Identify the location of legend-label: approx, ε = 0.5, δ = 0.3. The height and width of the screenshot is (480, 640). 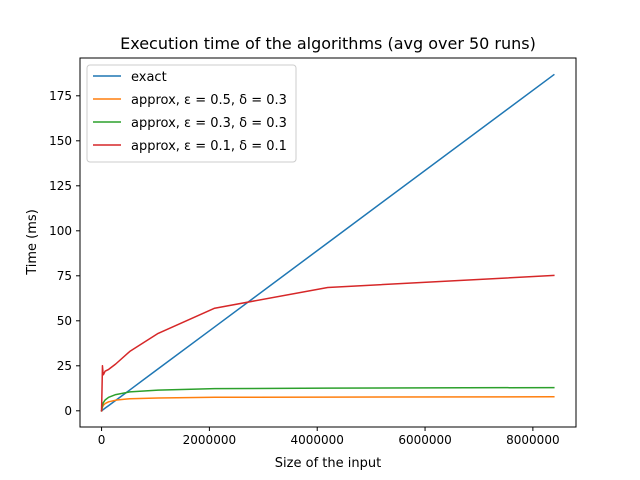
(209, 100).